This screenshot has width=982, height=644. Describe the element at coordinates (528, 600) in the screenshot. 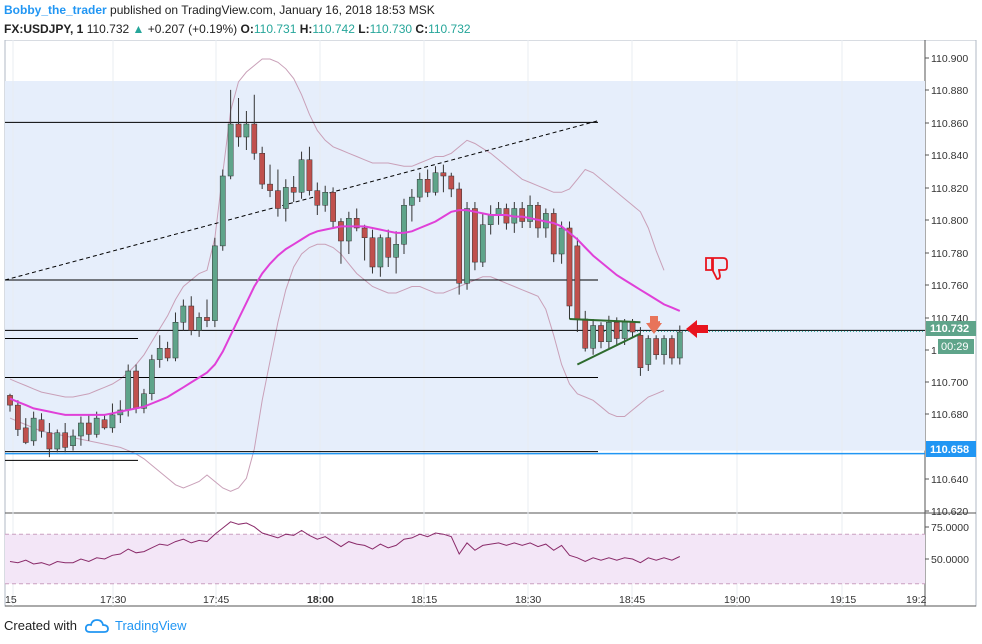

I see `time-tick-label: 18:30` at that location.